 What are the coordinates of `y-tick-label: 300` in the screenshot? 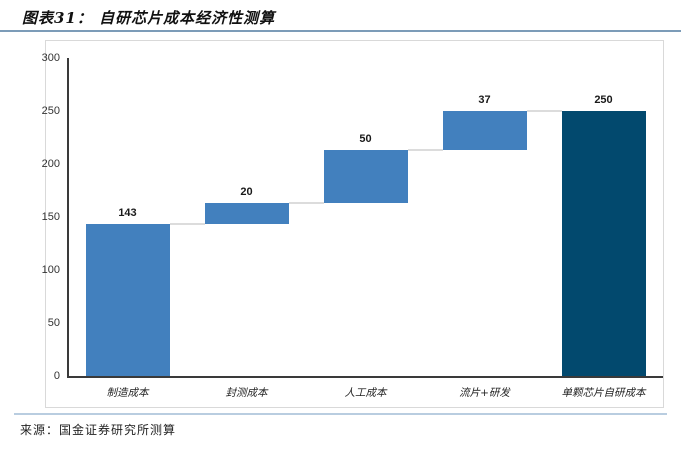 It's located at (50, 58).